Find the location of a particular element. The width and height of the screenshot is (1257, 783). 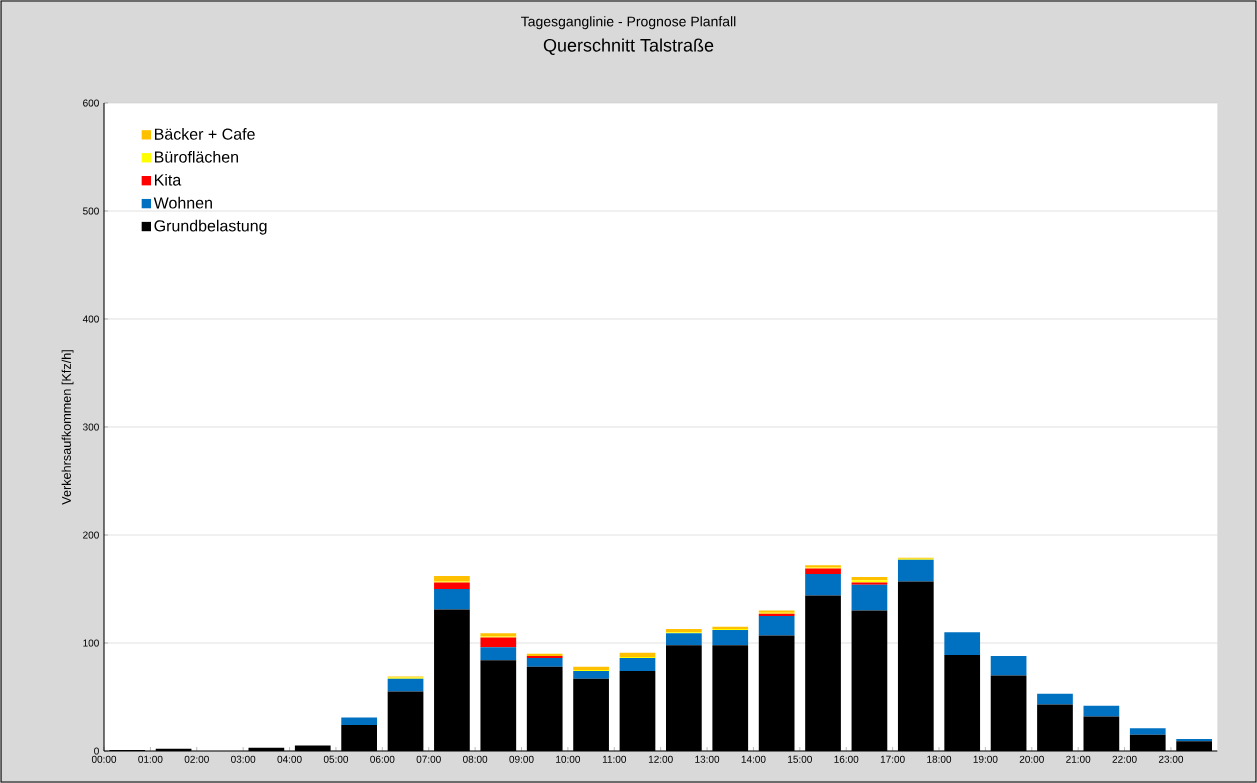

y-tick-label: 500 is located at coordinates (91, 211).